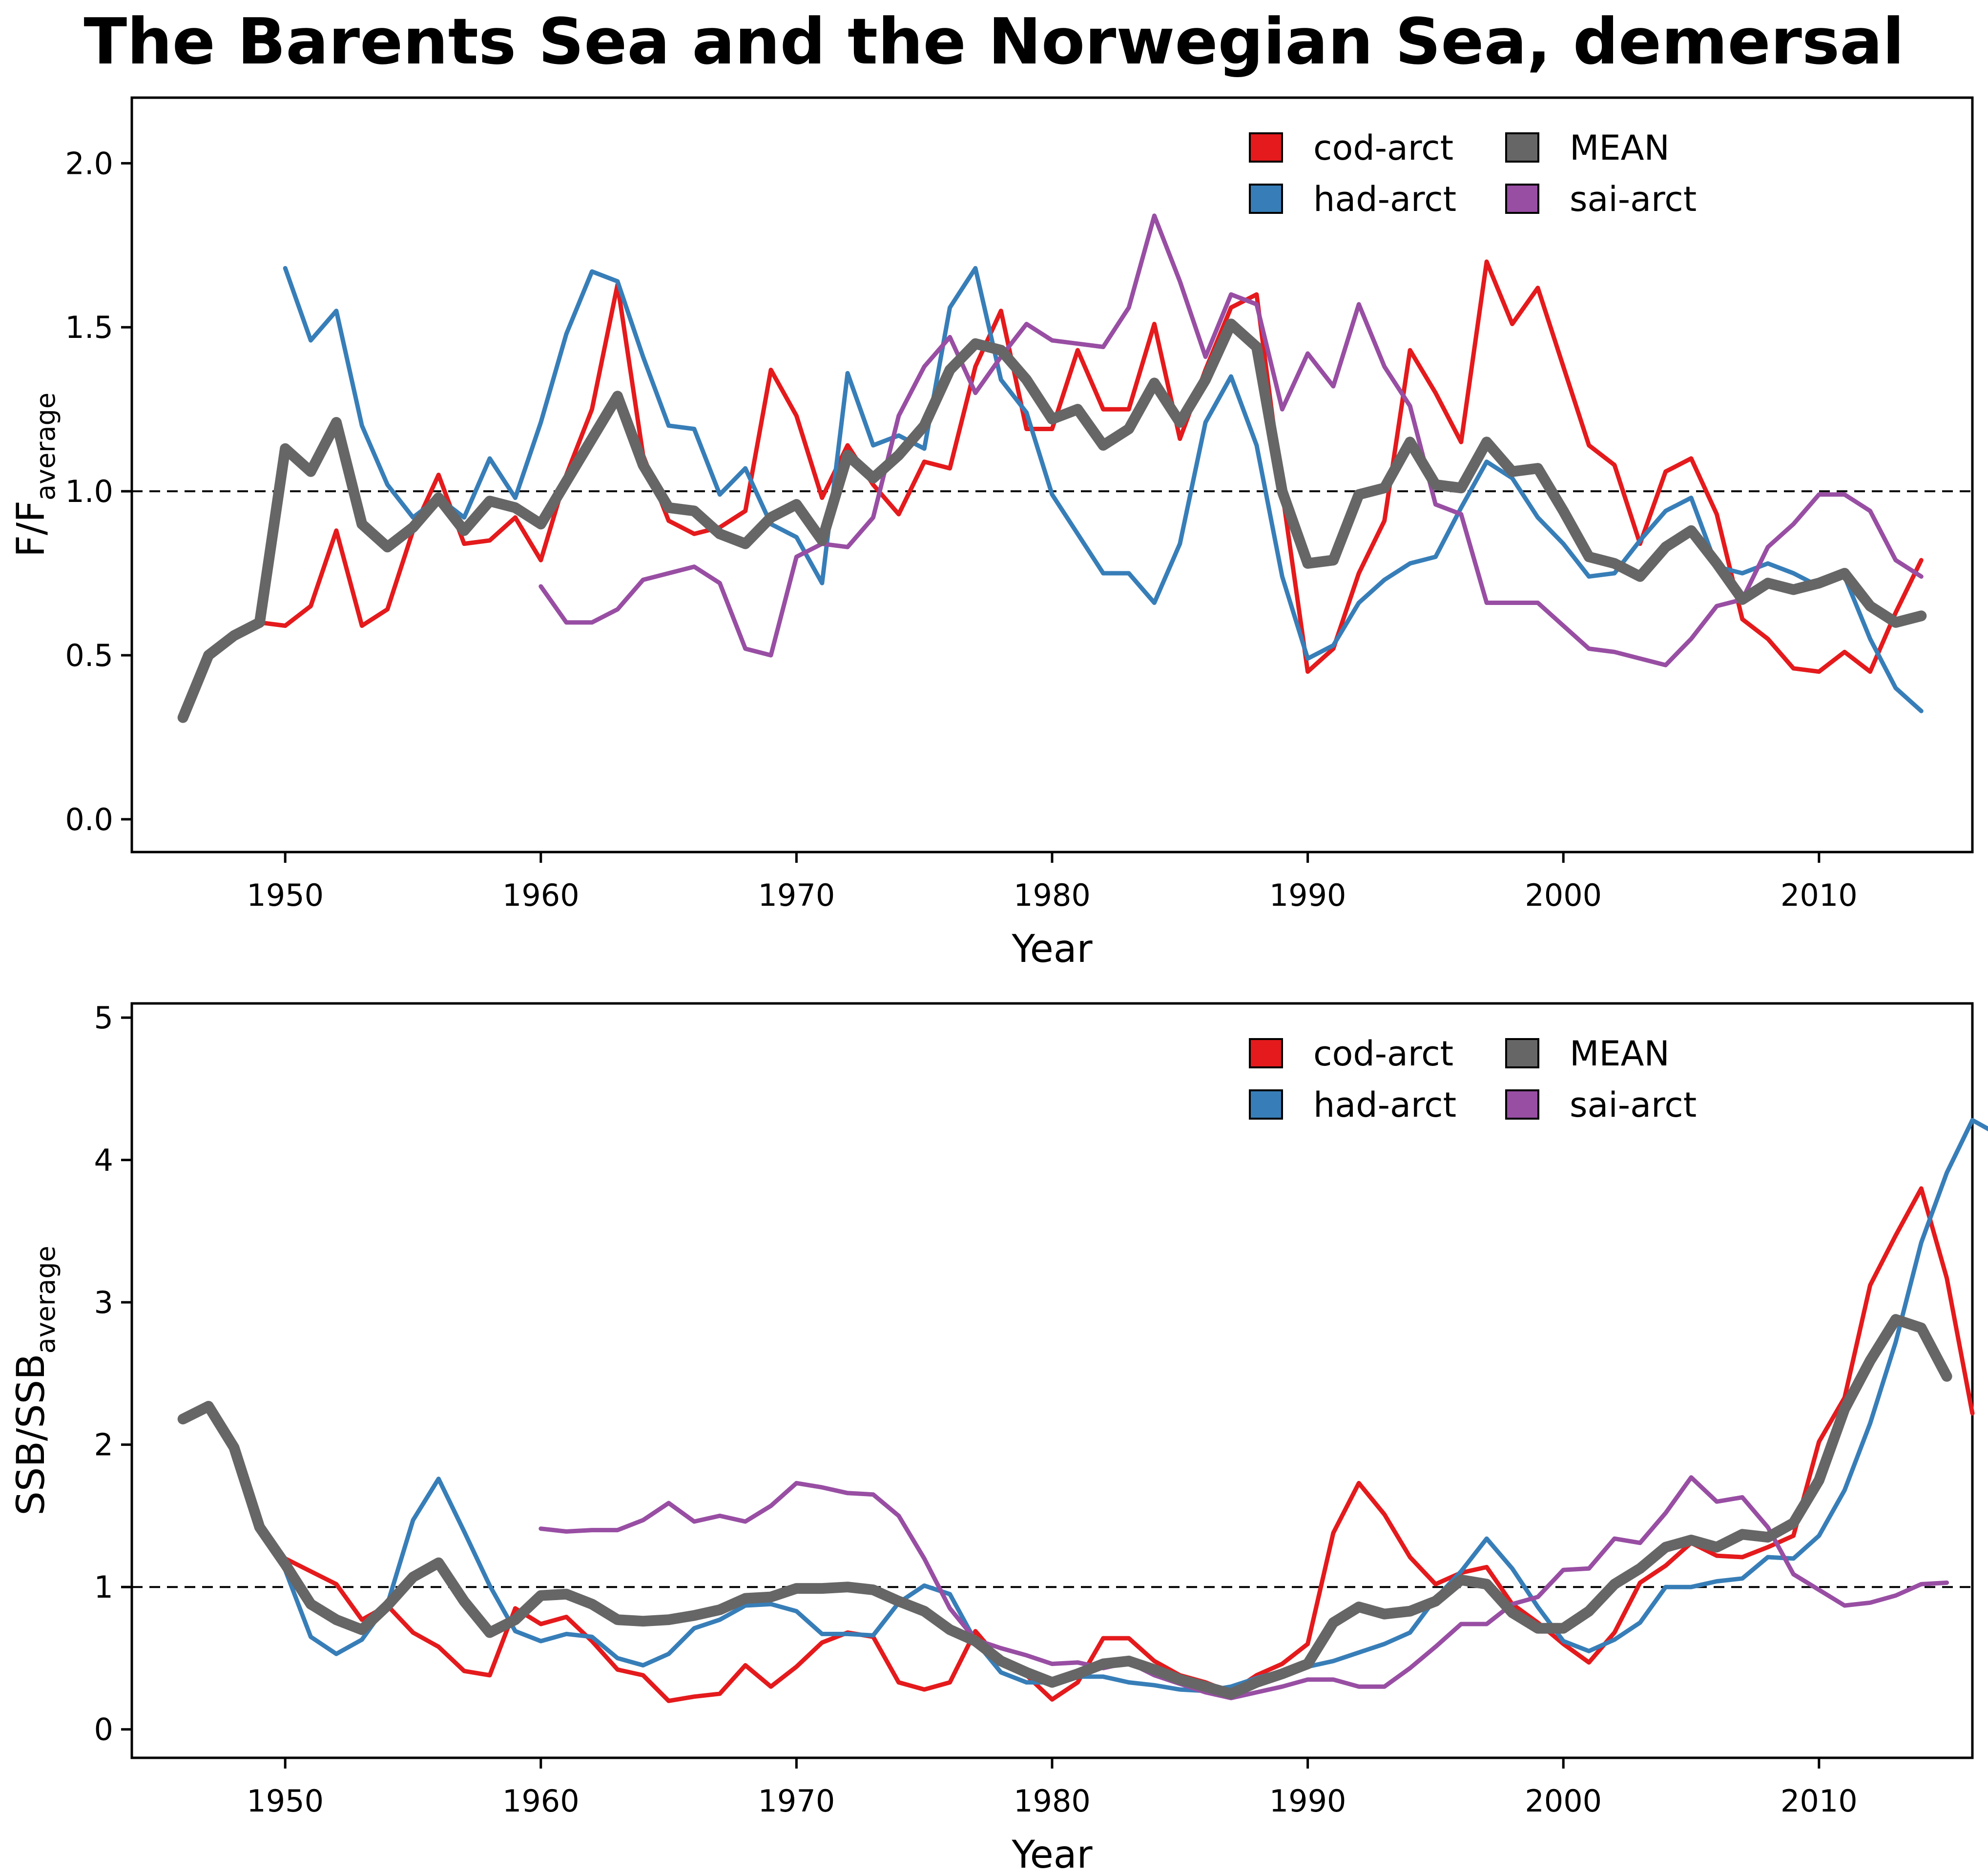 This screenshot has width=1988, height=1875. Describe the element at coordinates (89, 655) in the screenshot. I see `y-tick-label: 0.5` at that location.